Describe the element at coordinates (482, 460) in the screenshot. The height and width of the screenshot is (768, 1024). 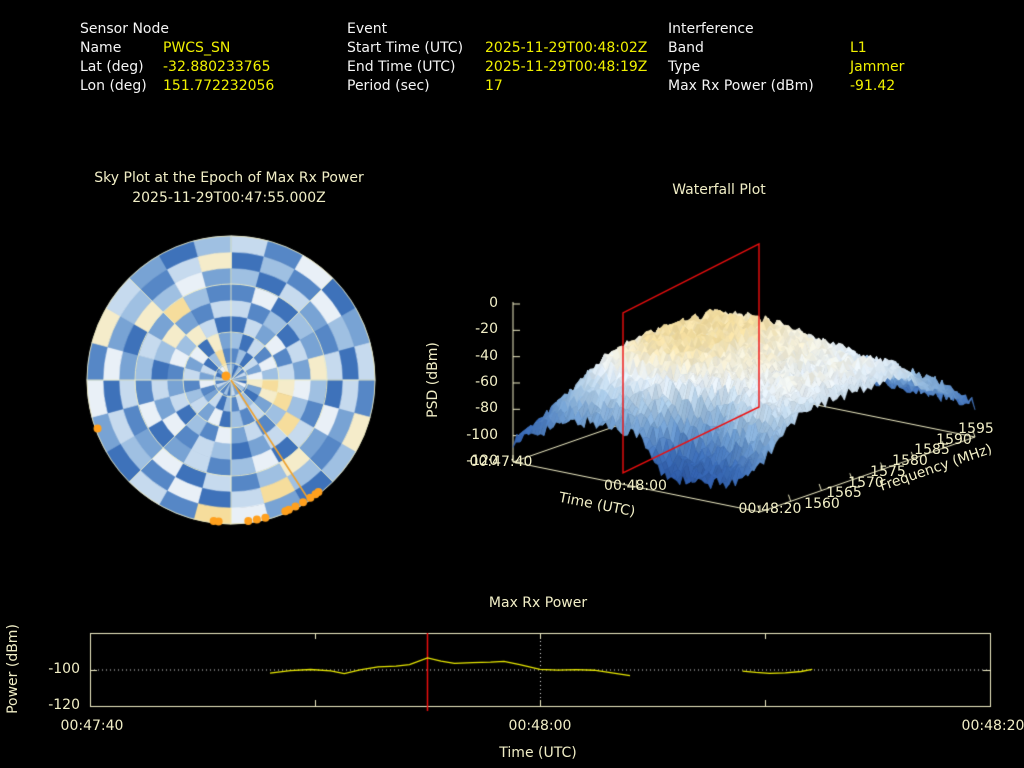
I see `wf-psd-tick-label: -120` at that location.